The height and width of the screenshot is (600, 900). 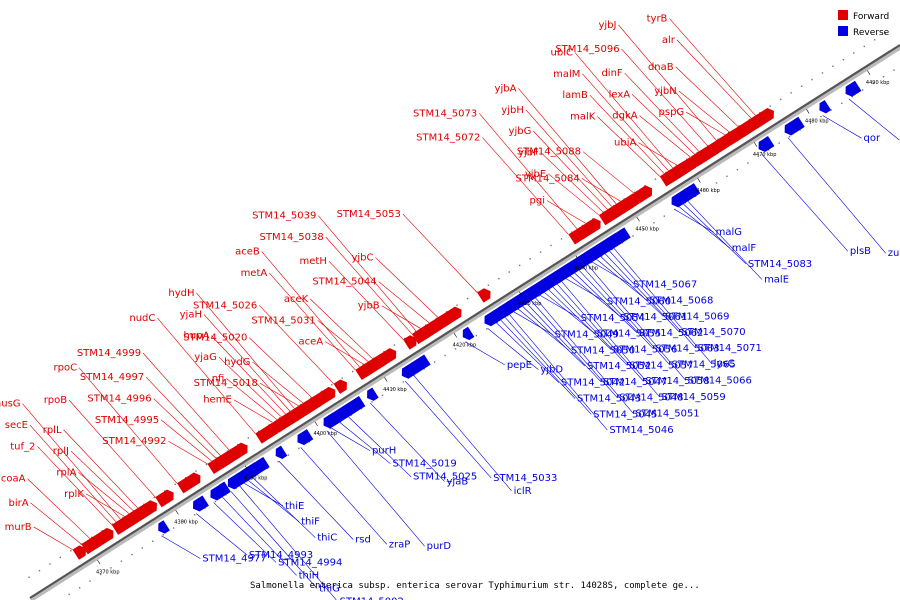 What do you see at coordinates (860, 251) in the screenshot?
I see `gene-label: plsB` at bounding box center [860, 251].